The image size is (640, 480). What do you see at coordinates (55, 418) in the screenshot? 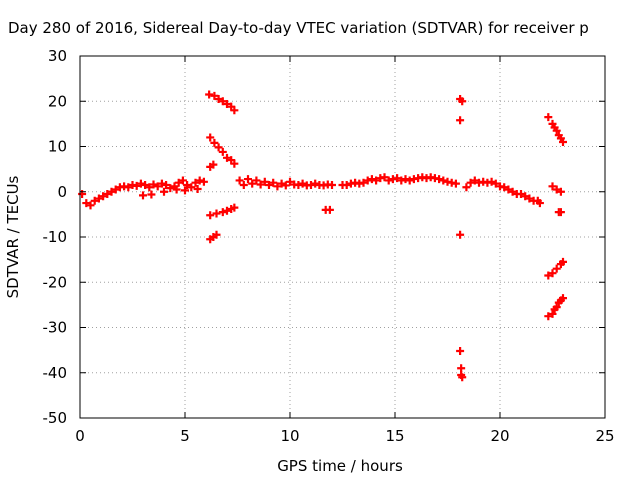
I see `y-tick-label: -50` at bounding box center [55, 418].